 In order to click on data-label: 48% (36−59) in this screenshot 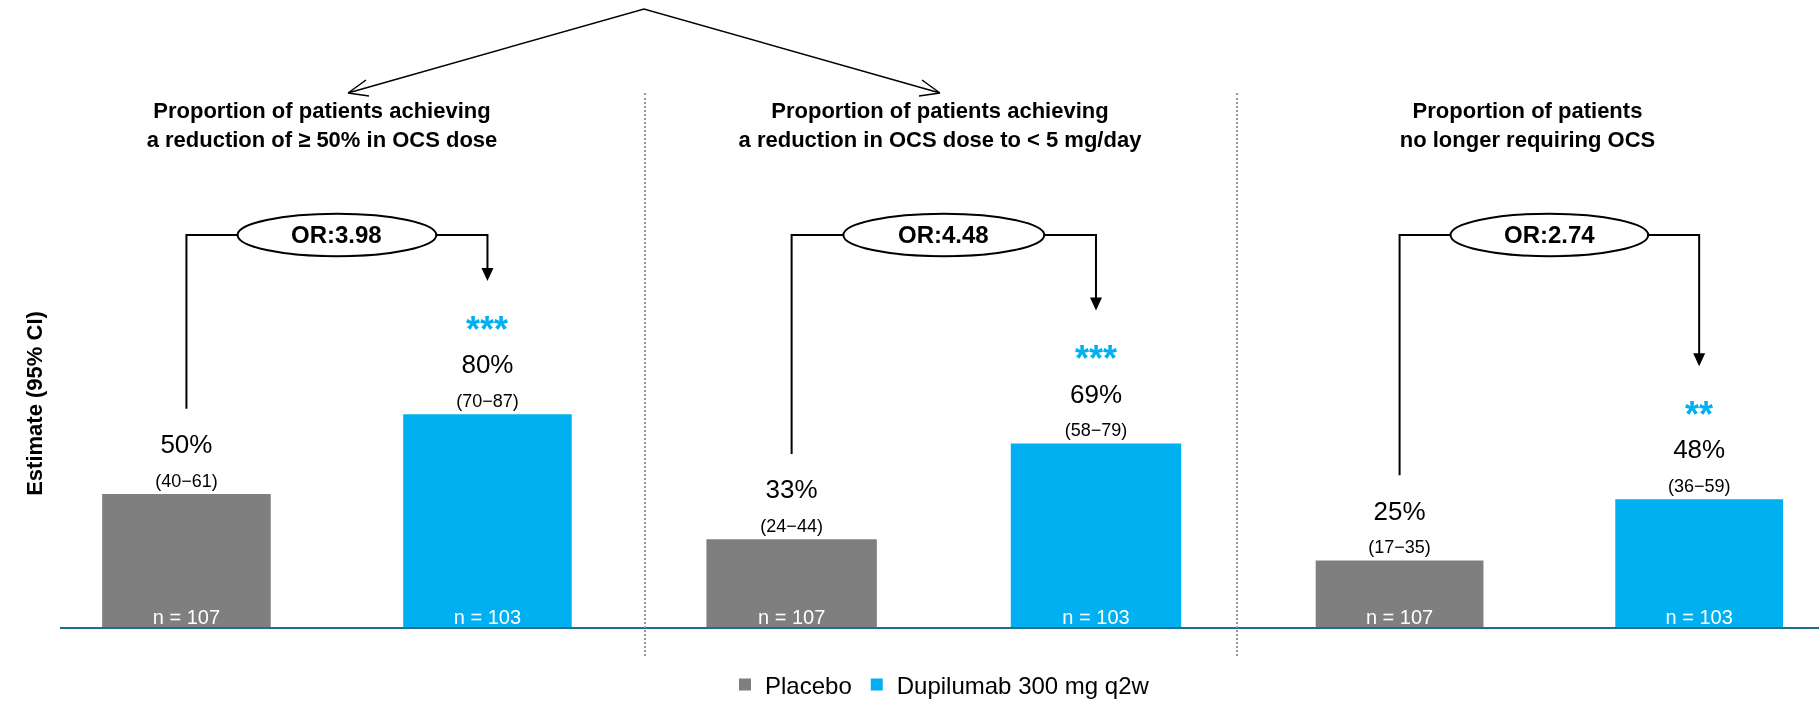, I will do `click(1699, 465)`.